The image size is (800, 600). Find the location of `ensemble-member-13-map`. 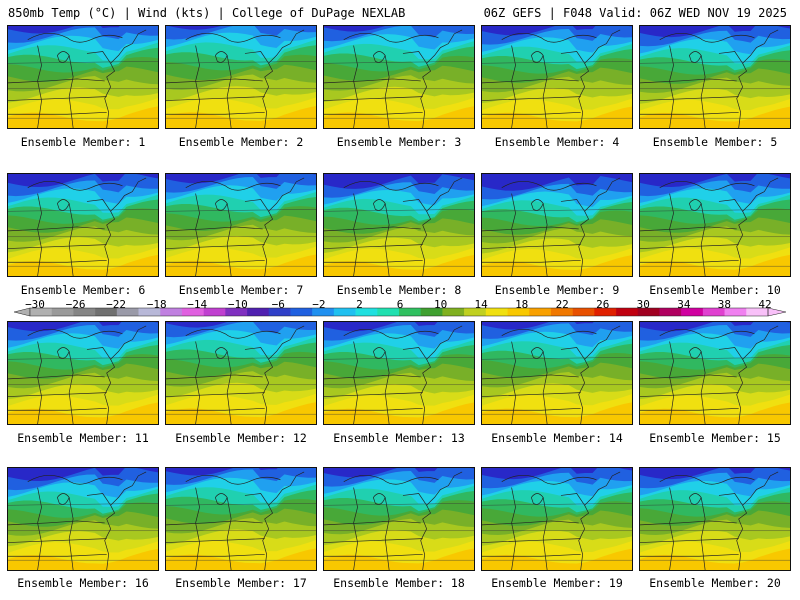

ensemble-member-13-map is located at coordinates (399, 373).